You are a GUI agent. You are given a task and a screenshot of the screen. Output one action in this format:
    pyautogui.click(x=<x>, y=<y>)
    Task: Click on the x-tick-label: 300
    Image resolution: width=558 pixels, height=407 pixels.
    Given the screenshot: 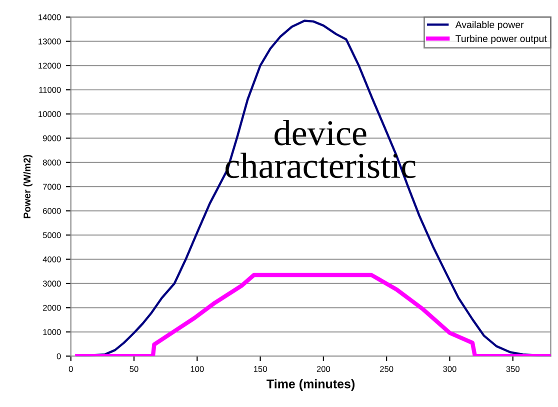 What is the action you would take?
    pyautogui.click(x=449, y=369)
    